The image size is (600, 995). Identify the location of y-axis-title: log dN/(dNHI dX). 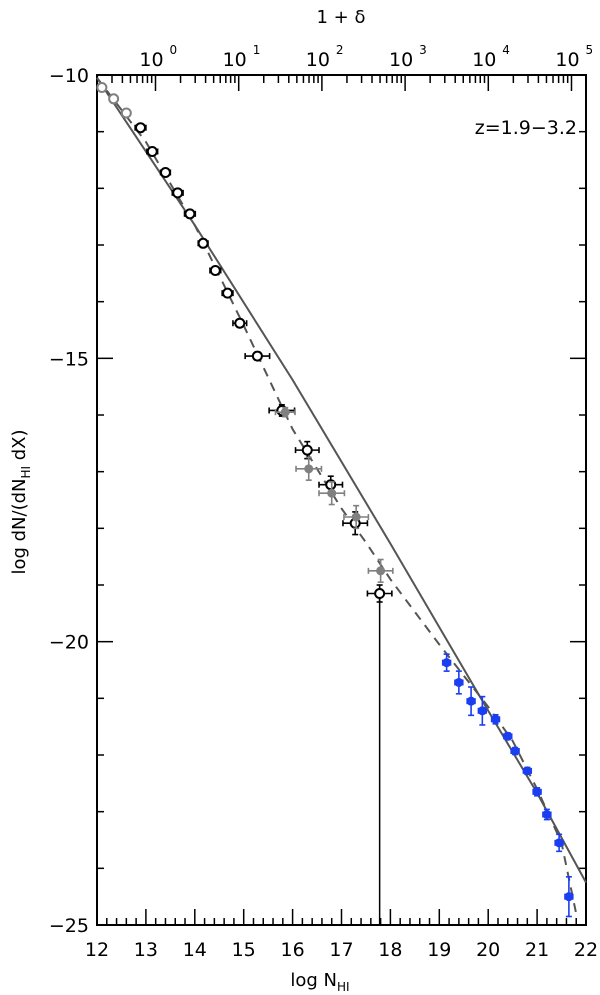
(21, 501).